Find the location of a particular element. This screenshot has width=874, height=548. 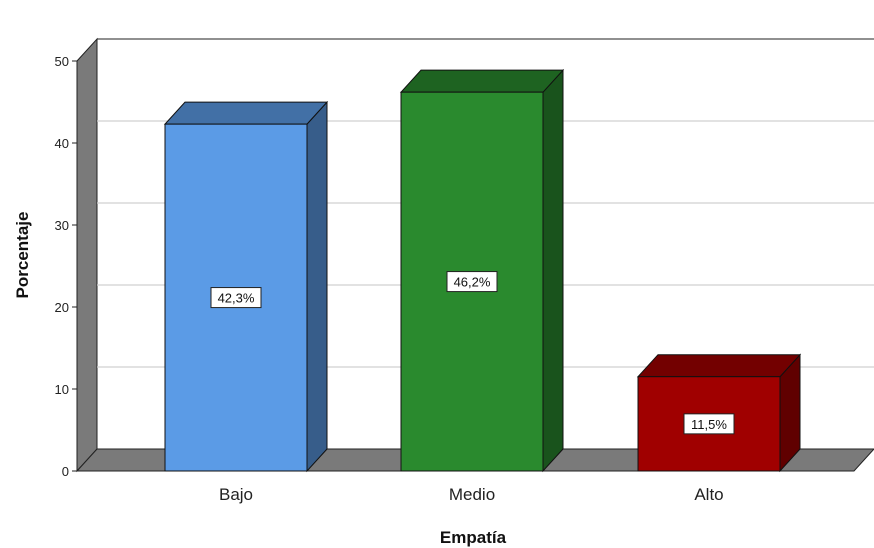

data-label: 11,5% is located at coordinates (709, 424).